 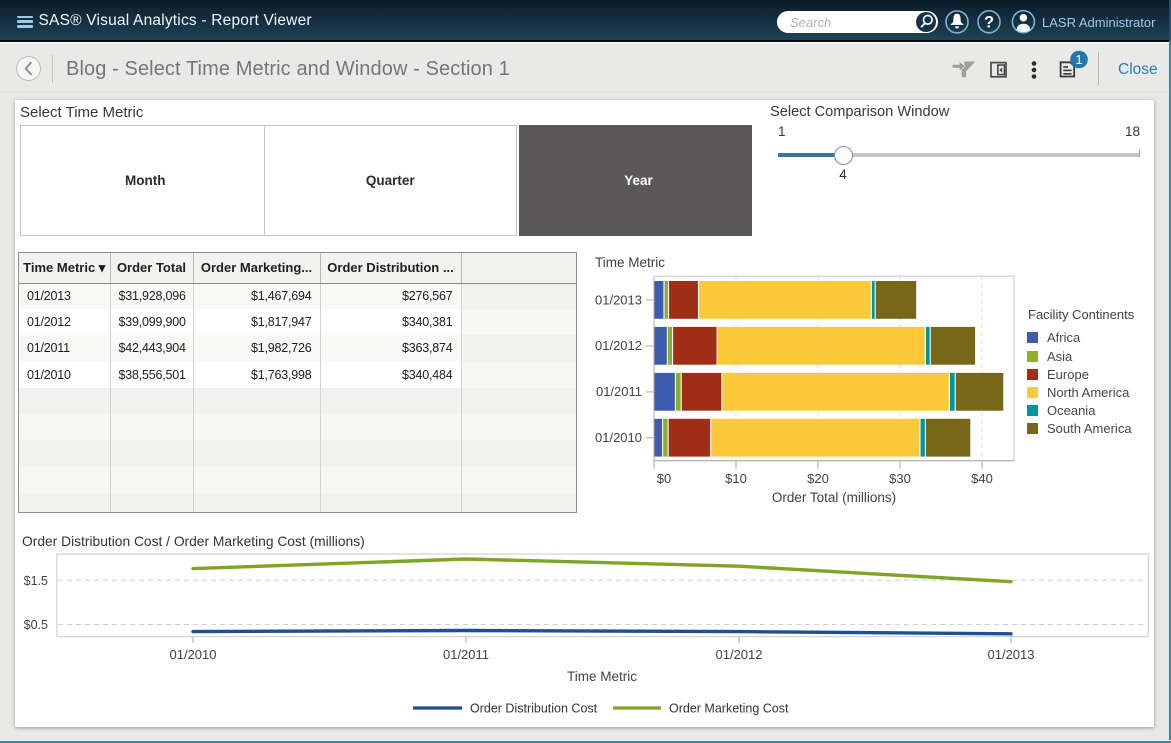 What do you see at coordinates (818, 478) in the screenshot?
I see `svg-text: $20` at bounding box center [818, 478].